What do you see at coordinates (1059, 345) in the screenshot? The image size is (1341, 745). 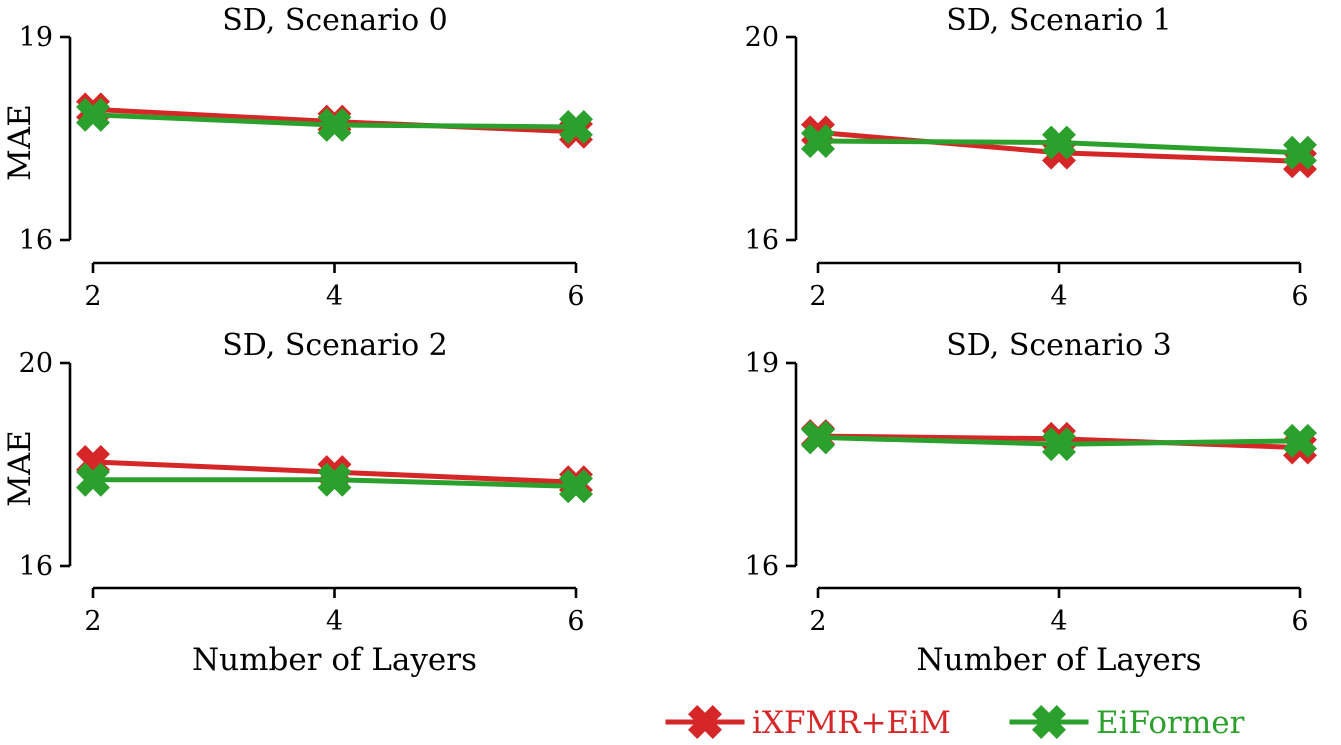 I see `subplot-title: SD, Scenario 3` at bounding box center [1059, 345].